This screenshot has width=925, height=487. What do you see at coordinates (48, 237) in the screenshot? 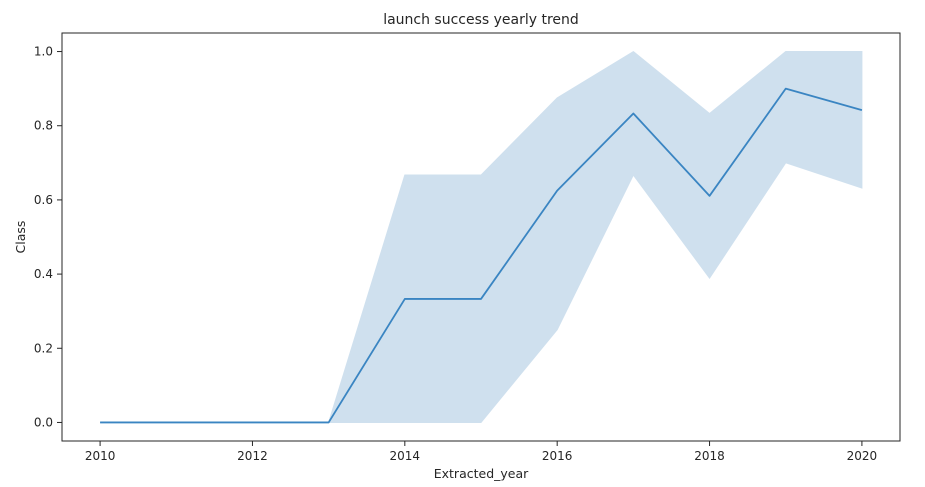
I see `y-axis: 0.0 0.2 0.4 0.6 0.8 1.0` at bounding box center [48, 237].